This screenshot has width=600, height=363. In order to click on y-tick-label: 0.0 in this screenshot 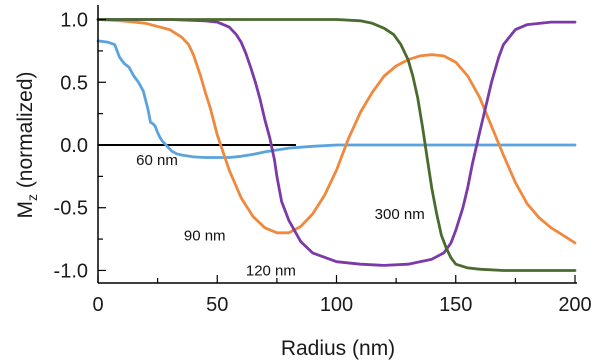, I will do `click(74, 146)`.